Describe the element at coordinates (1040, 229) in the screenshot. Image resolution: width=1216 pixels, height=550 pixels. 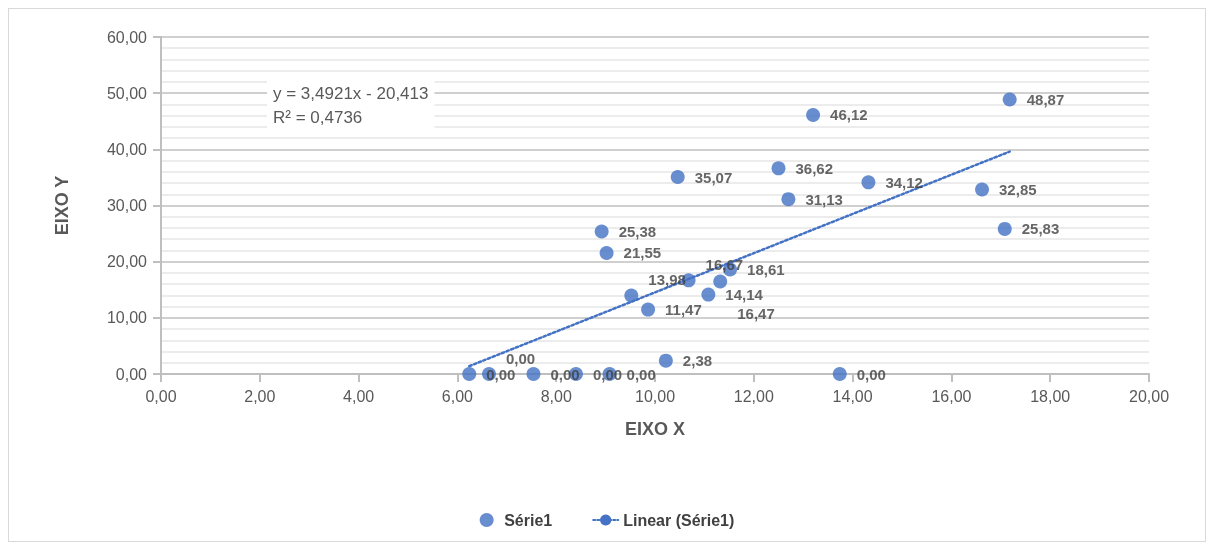
I see `data-label: 25,83` at that location.